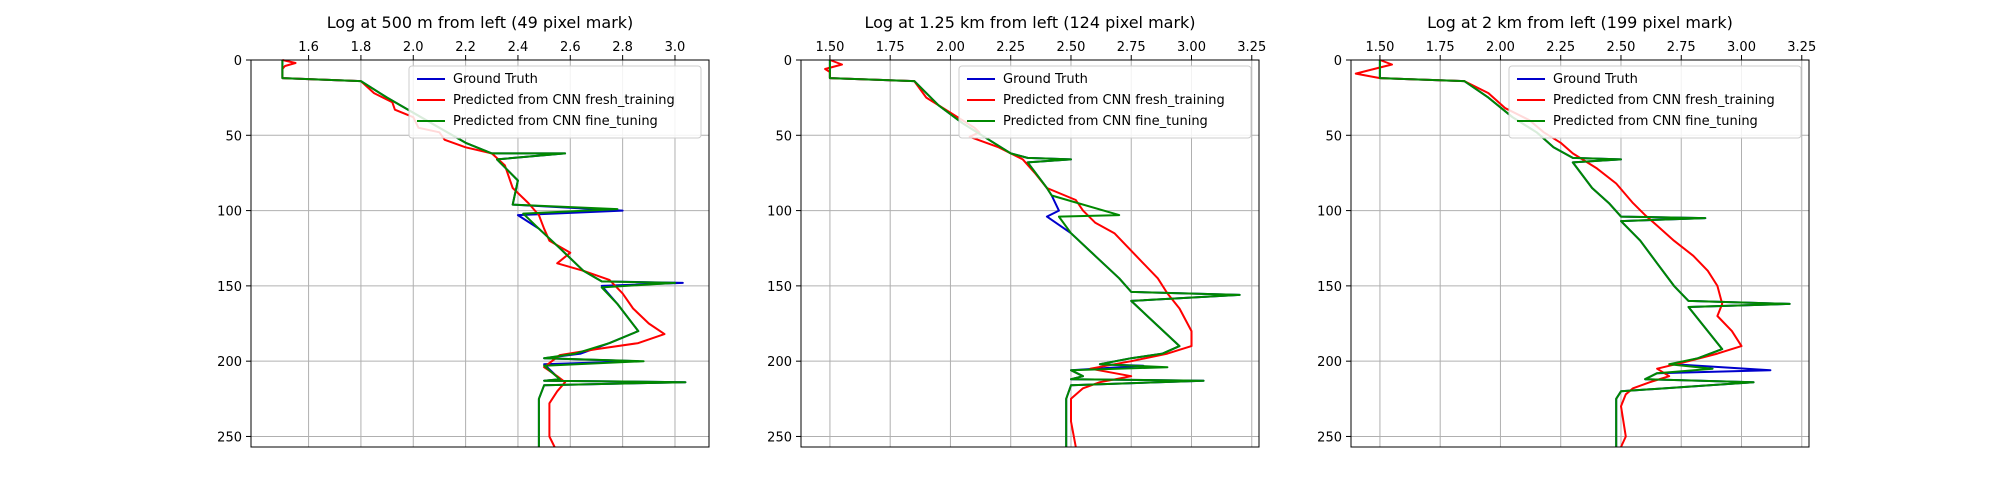 This screenshot has width=2000, height=500. Describe the element at coordinates (413, 47) in the screenshot. I see `x-tick-label: 2.0` at that location.